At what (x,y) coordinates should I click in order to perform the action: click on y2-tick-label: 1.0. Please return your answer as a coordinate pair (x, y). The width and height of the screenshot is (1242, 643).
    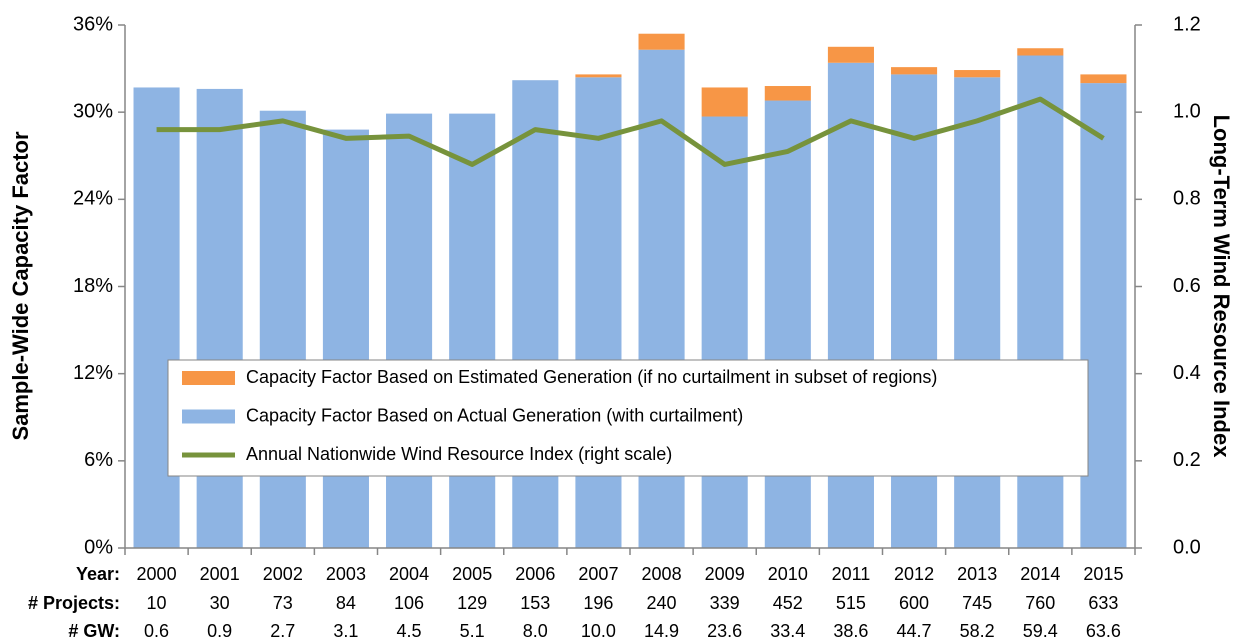
    Looking at the image, I should click on (1187, 111).